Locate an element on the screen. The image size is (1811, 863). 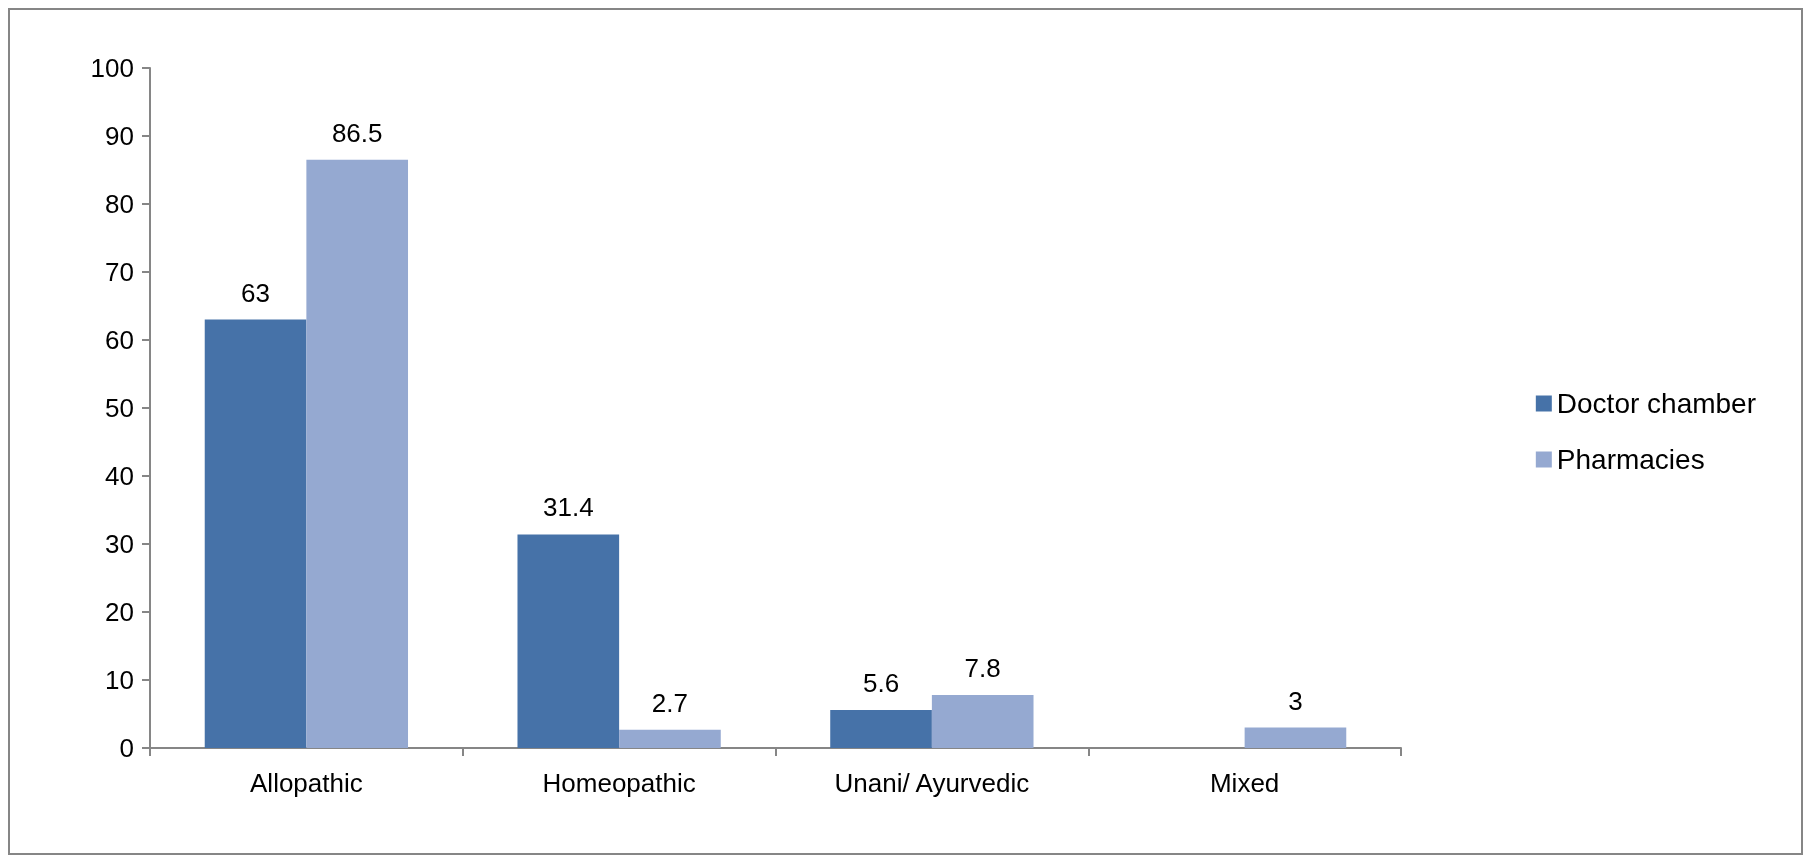
legend-label: Pharmacies is located at coordinates (1630, 459).